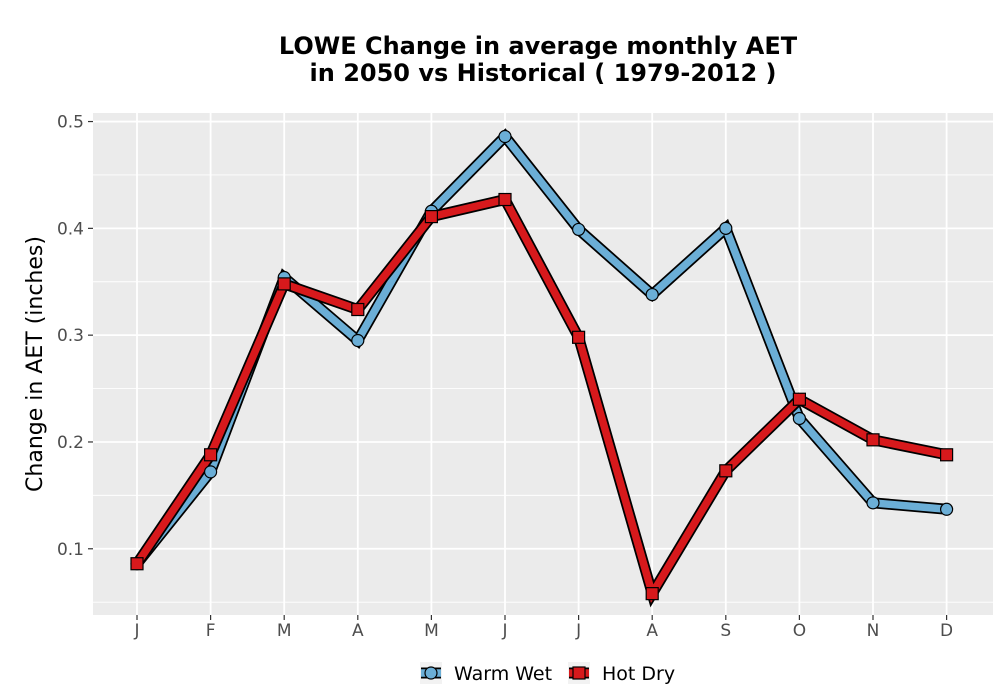  What do you see at coordinates (873, 631) in the screenshot?
I see `x-tick-label: N` at bounding box center [873, 631].